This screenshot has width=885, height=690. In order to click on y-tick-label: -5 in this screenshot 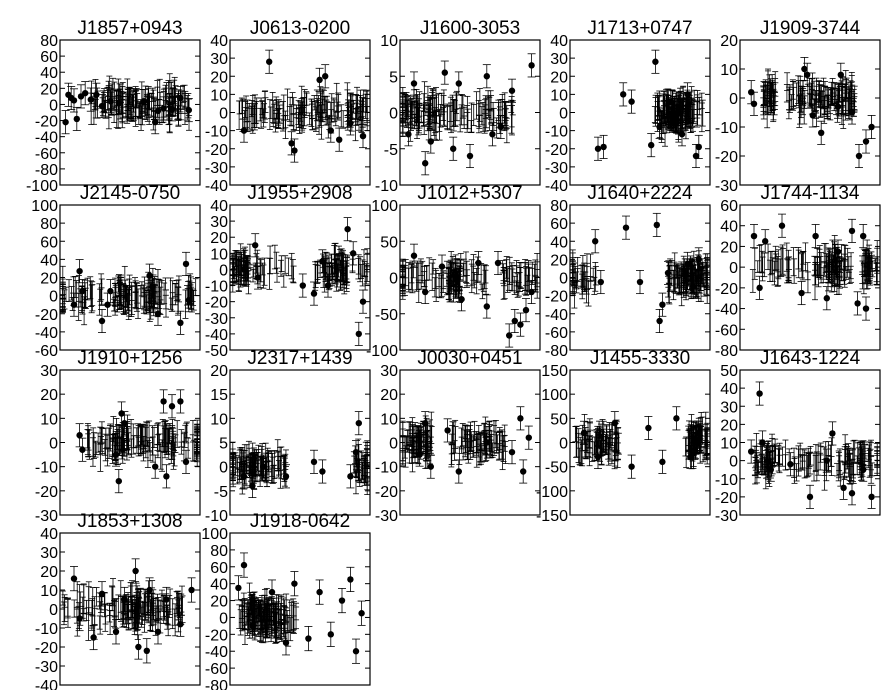, I will do `click(391, 150)`.